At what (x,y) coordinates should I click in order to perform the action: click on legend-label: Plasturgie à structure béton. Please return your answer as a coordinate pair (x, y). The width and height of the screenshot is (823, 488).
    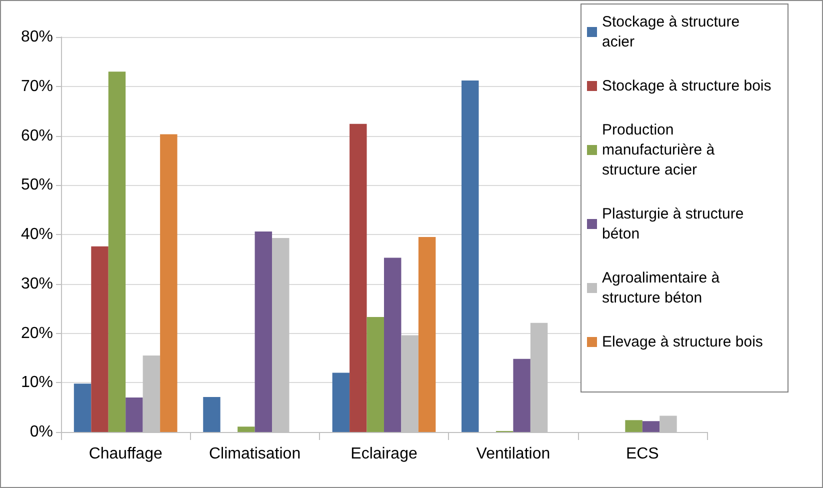
    Looking at the image, I should click on (675, 224).